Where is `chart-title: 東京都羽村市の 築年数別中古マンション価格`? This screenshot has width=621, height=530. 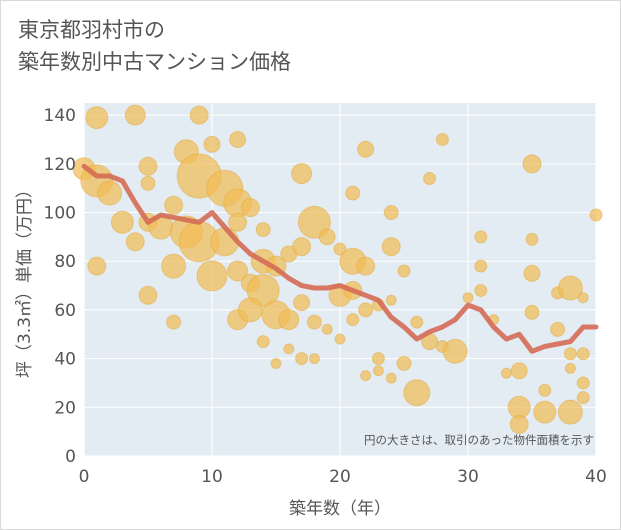
chart-title: 東京都羽村市の 築年数別中古マンション価格 is located at coordinates (154, 46).